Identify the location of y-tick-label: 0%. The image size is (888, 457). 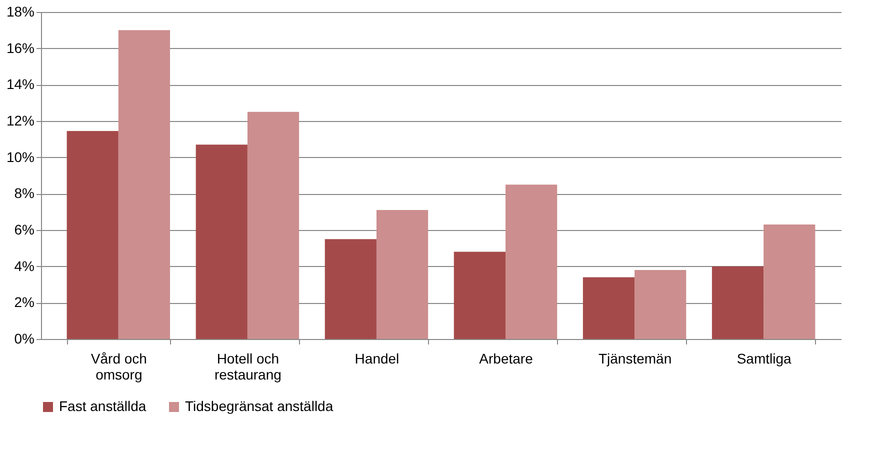
(24, 338).